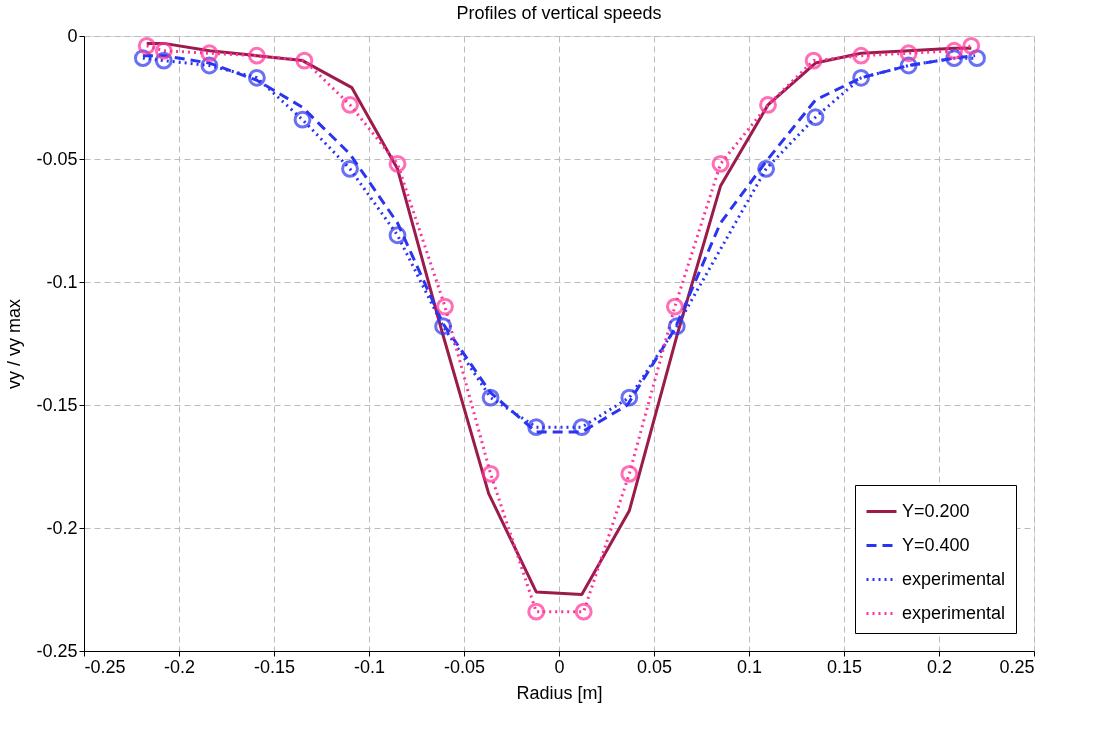 Image resolution: width=1119 pixels, height=742 pixels. Describe the element at coordinates (14, 344) in the screenshot. I see `y-axis-title: vy / vy max` at that location.